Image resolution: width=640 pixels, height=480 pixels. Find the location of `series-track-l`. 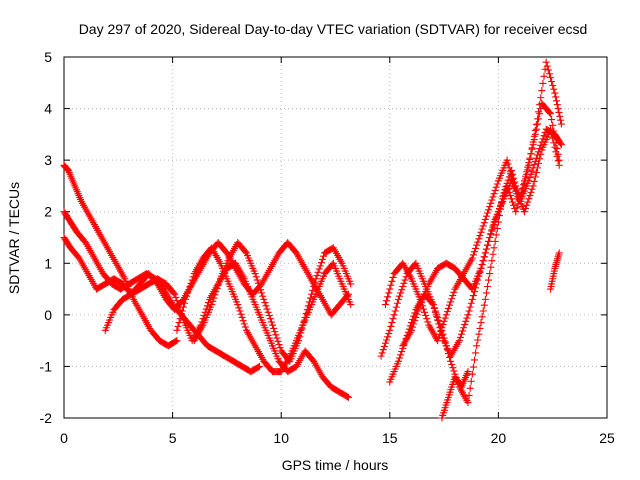

series-track-l is located at coordinates (555, 271).